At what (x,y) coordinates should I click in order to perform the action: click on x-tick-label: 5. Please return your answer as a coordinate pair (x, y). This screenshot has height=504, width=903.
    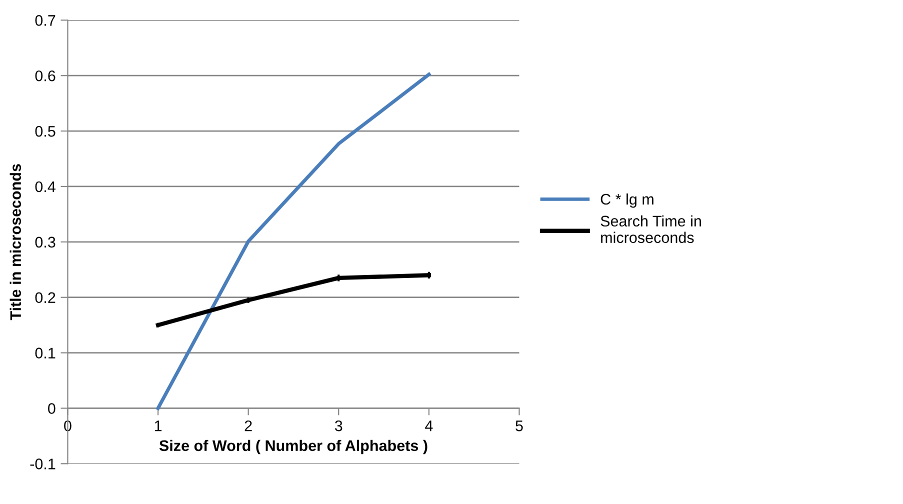
    Looking at the image, I should click on (519, 426).